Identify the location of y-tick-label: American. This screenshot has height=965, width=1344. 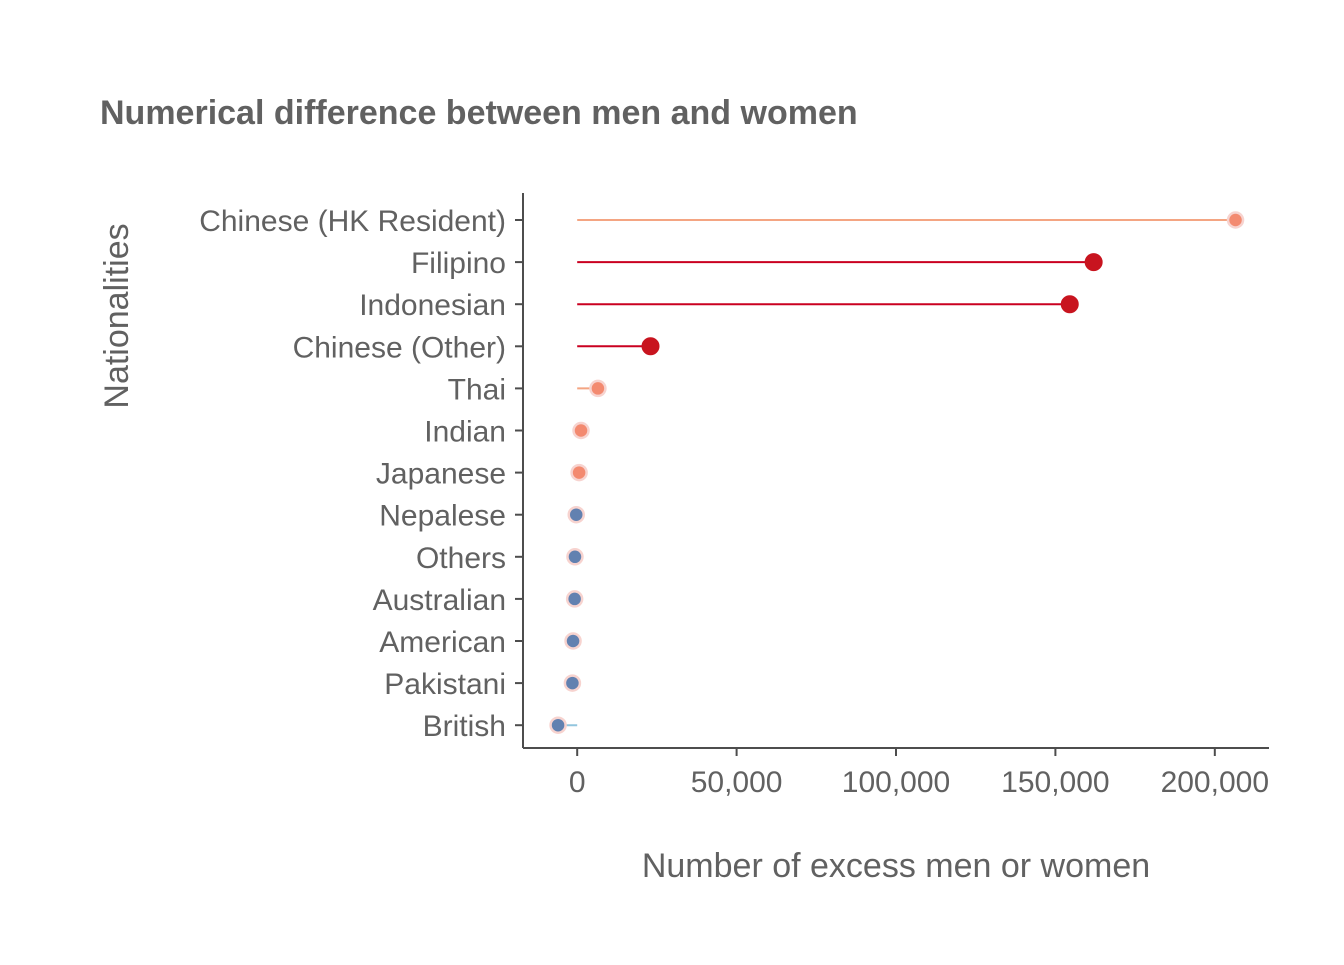
(442, 642).